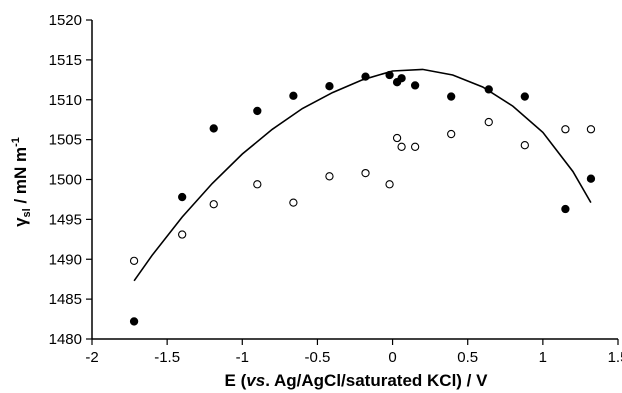  I want to click on x-tick-label: -0.5, so click(317, 357).